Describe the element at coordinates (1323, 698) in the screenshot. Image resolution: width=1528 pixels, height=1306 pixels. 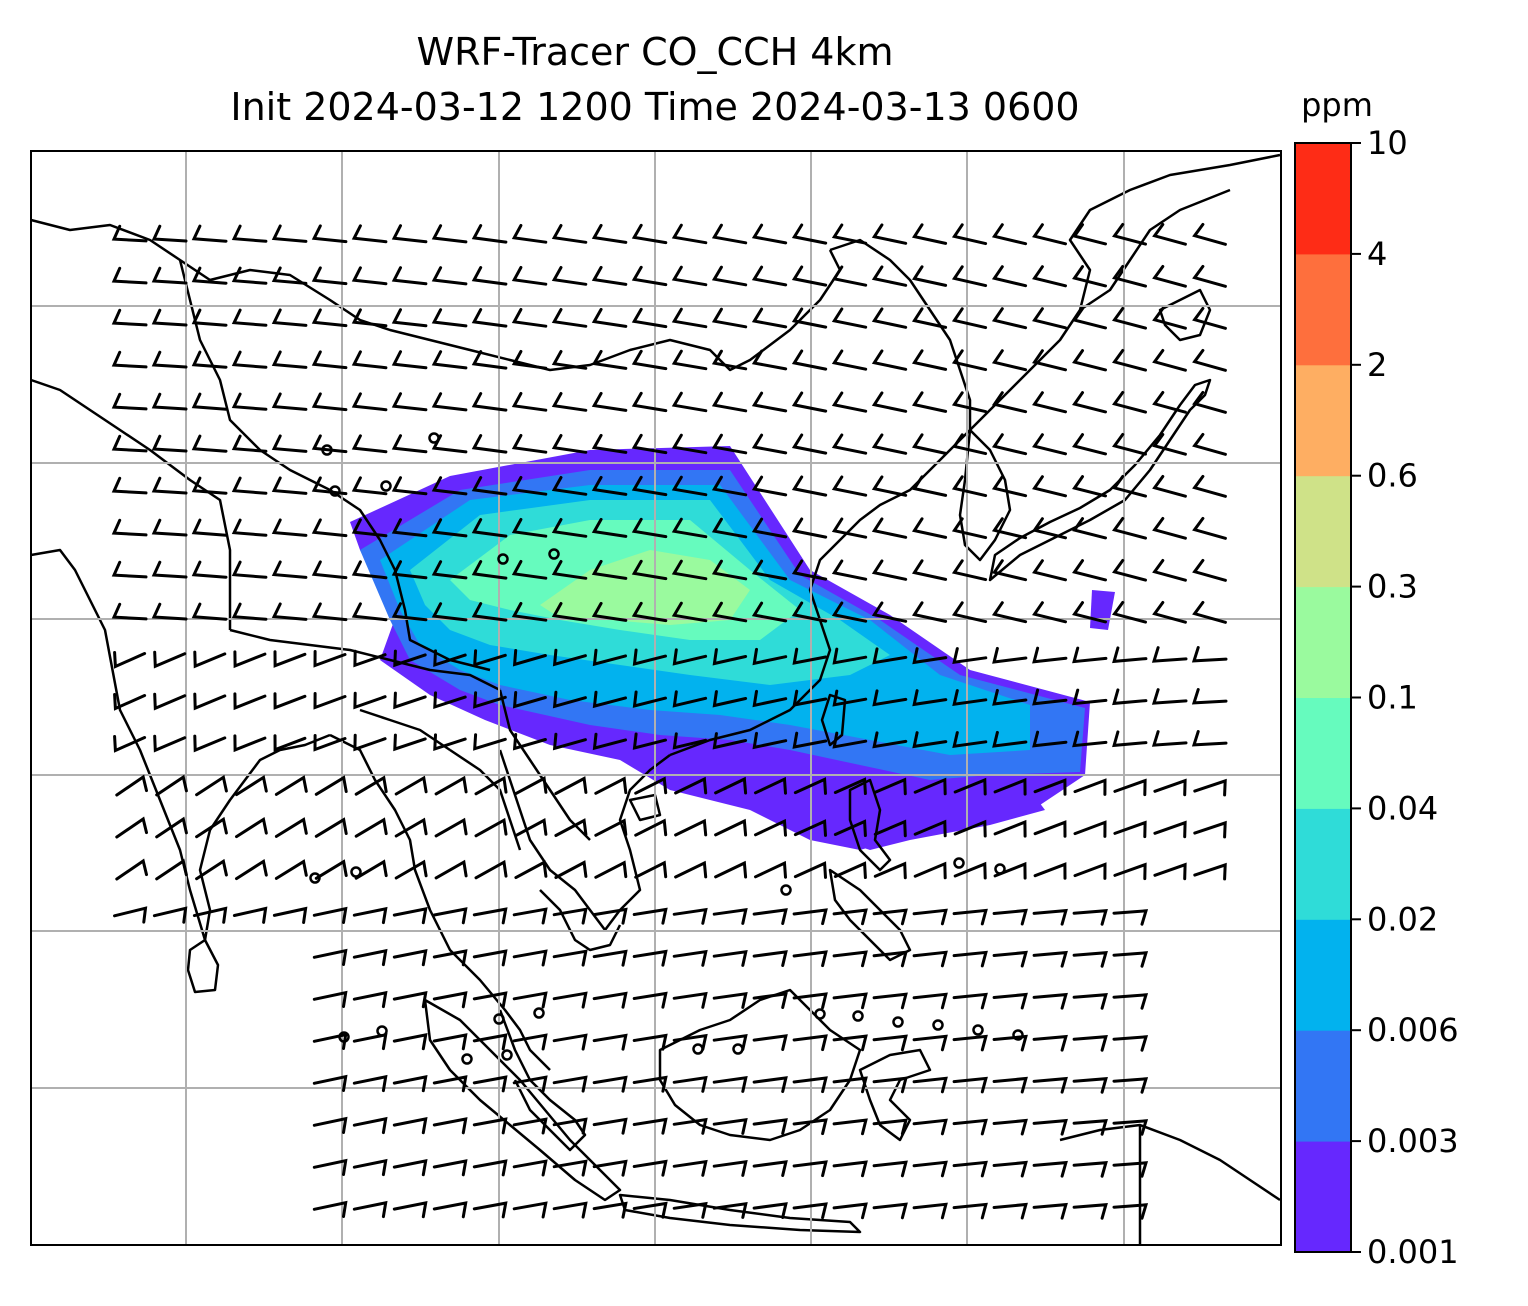
I see `colorbar-swatches` at that location.